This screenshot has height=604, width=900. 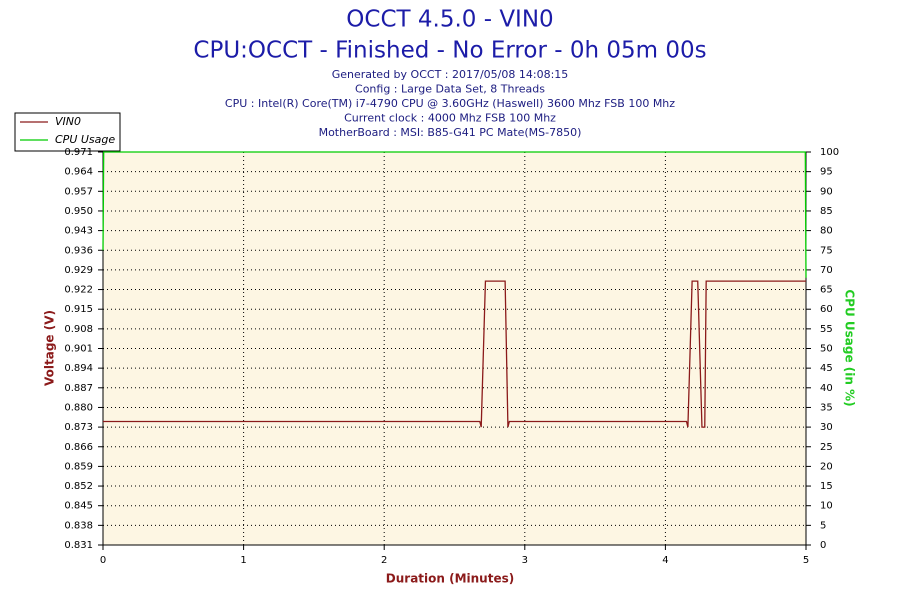 What do you see at coordinates (826, 191) in the screenshot?
I see `y2-tick-label: 90` at bounding box center [826, 191].